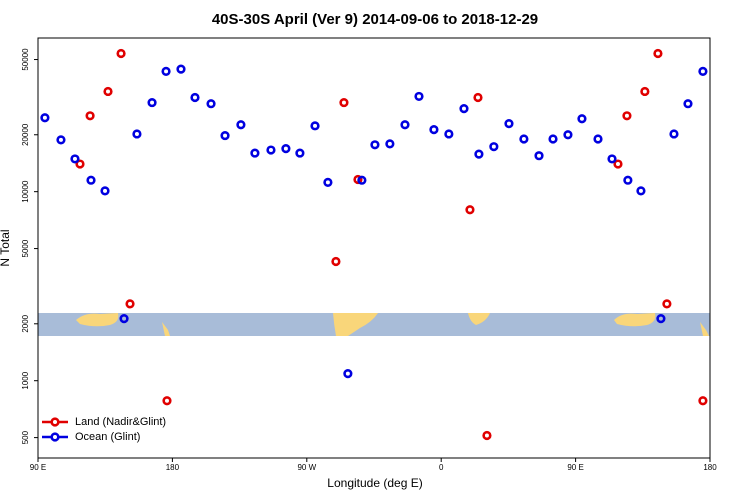  What do you see at coordinates (25, 437) in the screenshot?
I see `y-tick-label: 500` at bounding box center [25, 437].